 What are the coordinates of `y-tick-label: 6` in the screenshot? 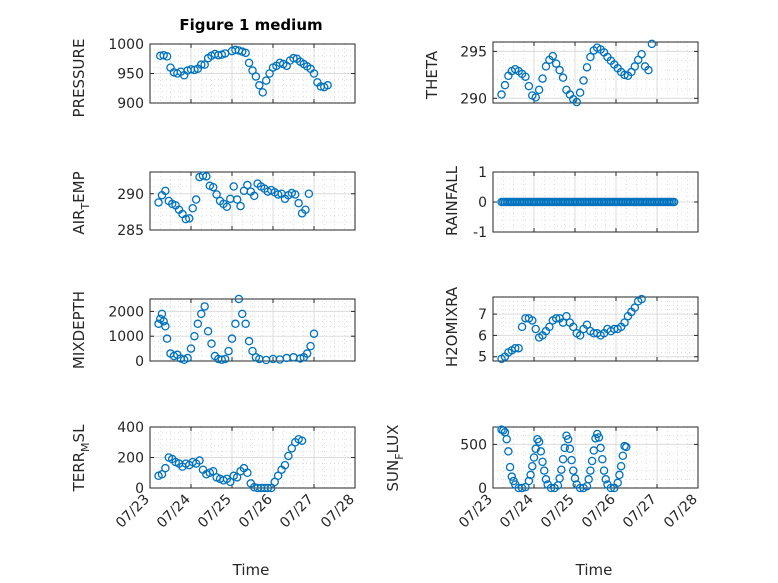 It's located at (482, 336).